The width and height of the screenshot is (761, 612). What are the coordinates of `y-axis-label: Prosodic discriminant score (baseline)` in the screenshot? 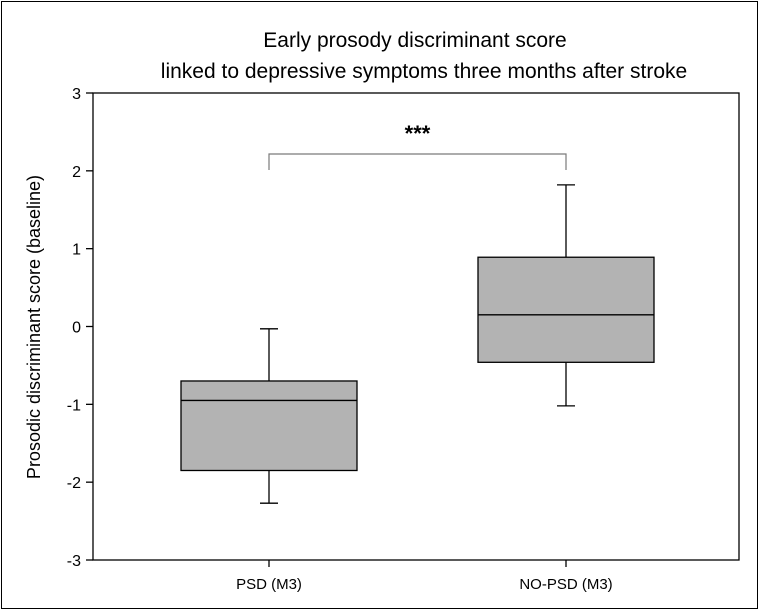 It's located at (34, 327).